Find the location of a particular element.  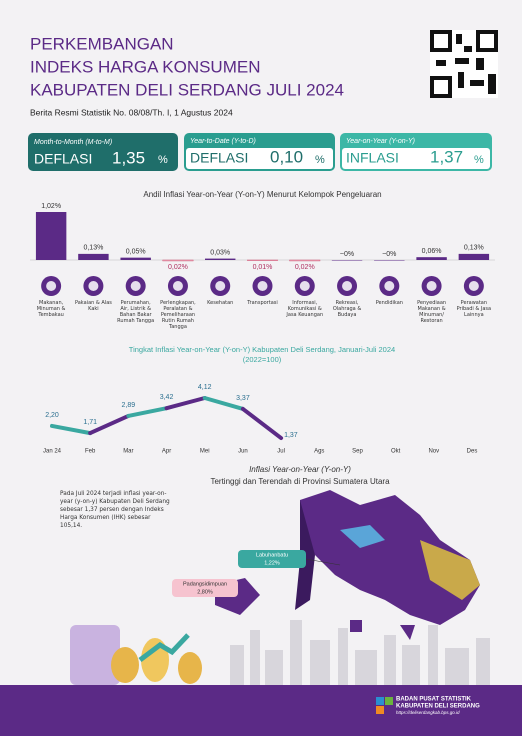

category-label: Pakaian & Alas Kaki is located at coordinates (93, 306).